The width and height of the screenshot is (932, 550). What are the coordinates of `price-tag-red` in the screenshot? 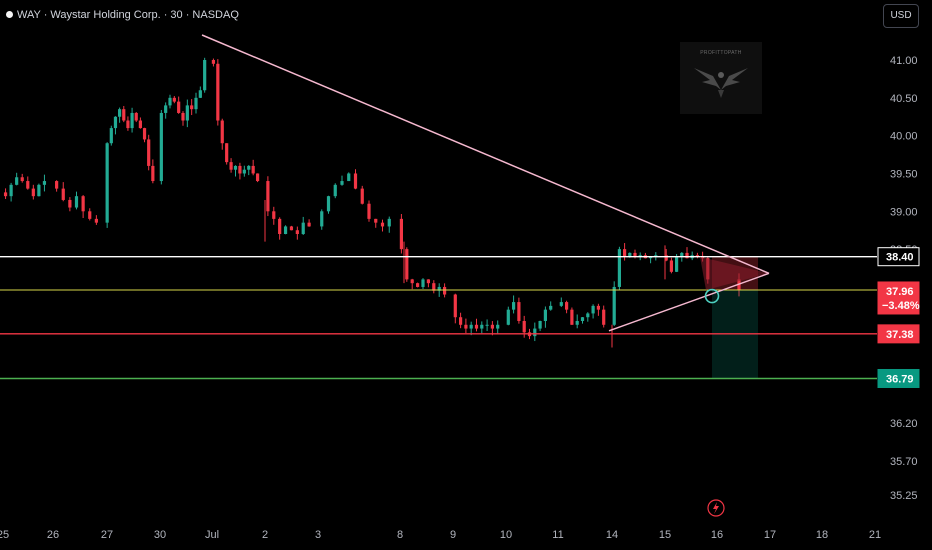 It's located at (898, 334).